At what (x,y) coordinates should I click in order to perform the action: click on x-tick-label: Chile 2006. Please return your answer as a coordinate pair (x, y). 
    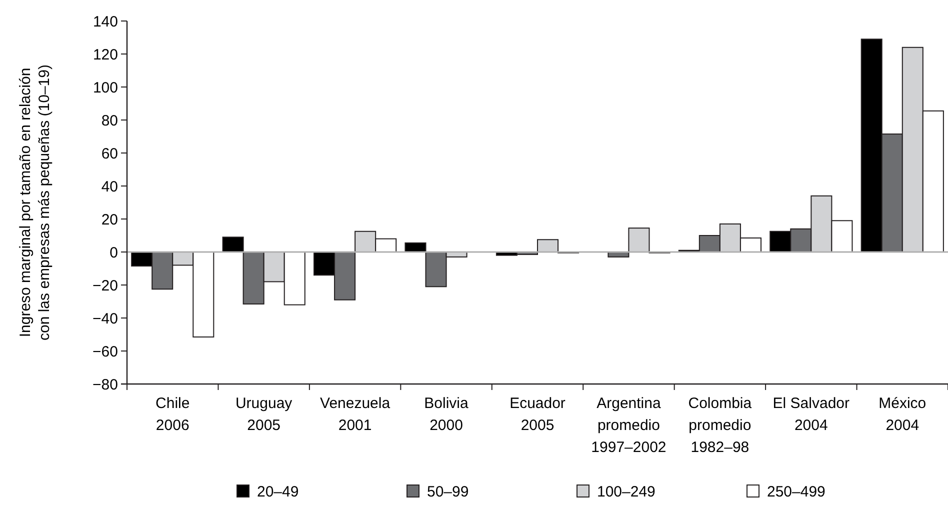
    Looking at the image, I should click on (173, 414).